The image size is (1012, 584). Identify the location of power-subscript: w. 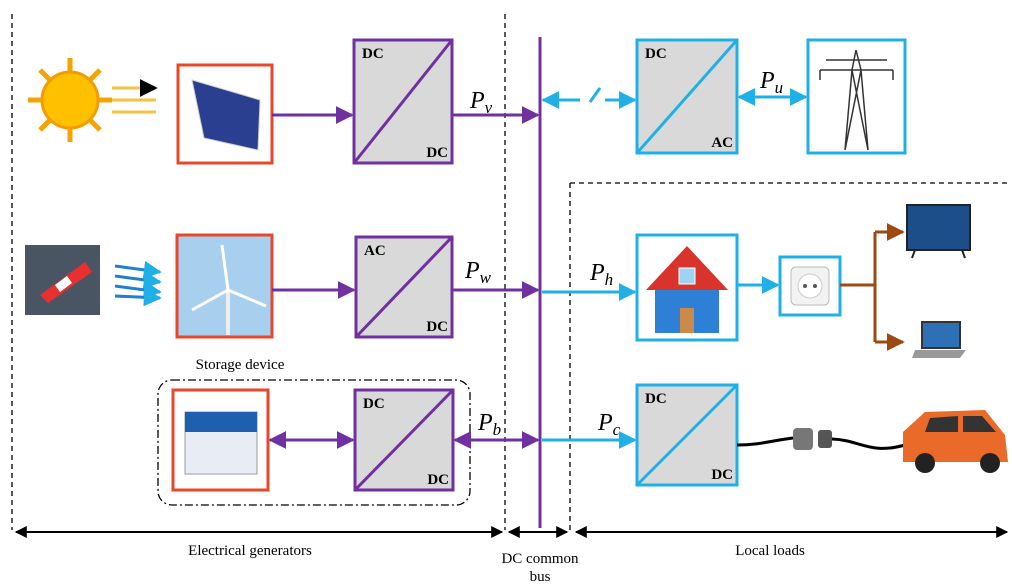
(486, 277).